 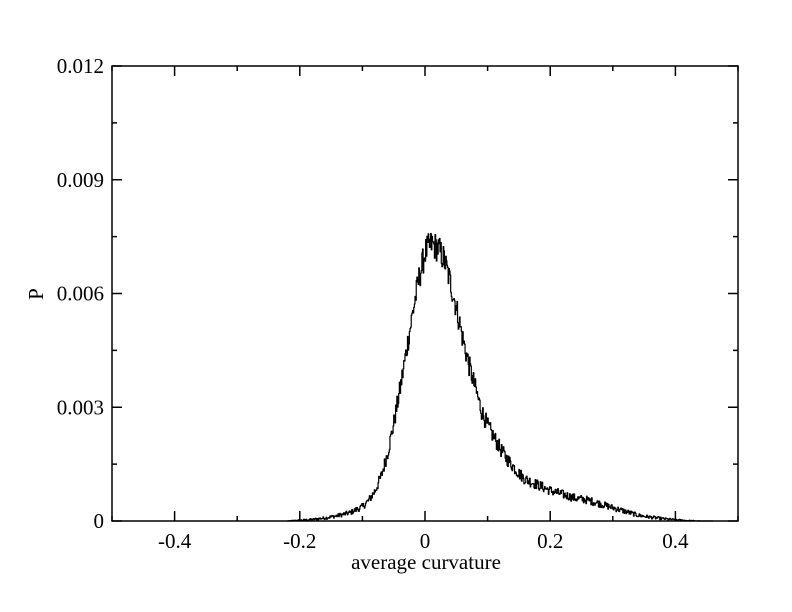 I want to click on x-tick-label: 0, so click(x=425, y=541).